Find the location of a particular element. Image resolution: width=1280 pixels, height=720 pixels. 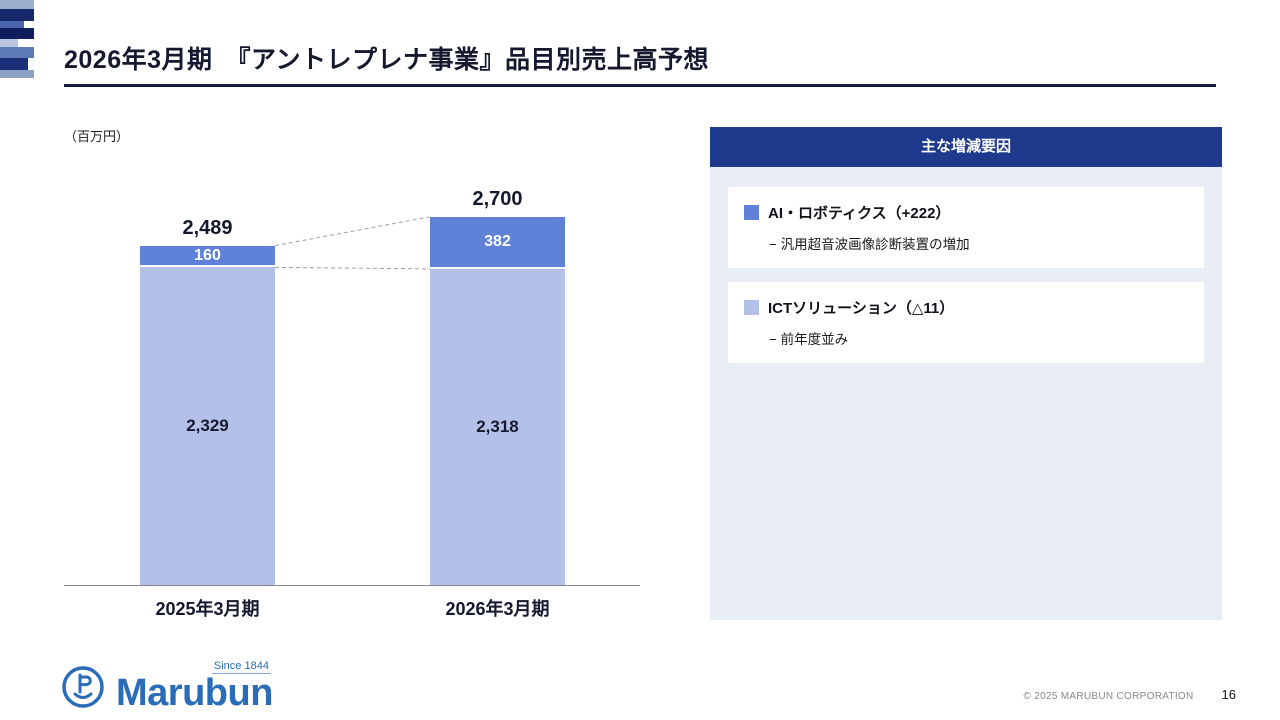

logo-wordmark-wrap: Since 1844 Marubun is located at coordinates (194, 687).